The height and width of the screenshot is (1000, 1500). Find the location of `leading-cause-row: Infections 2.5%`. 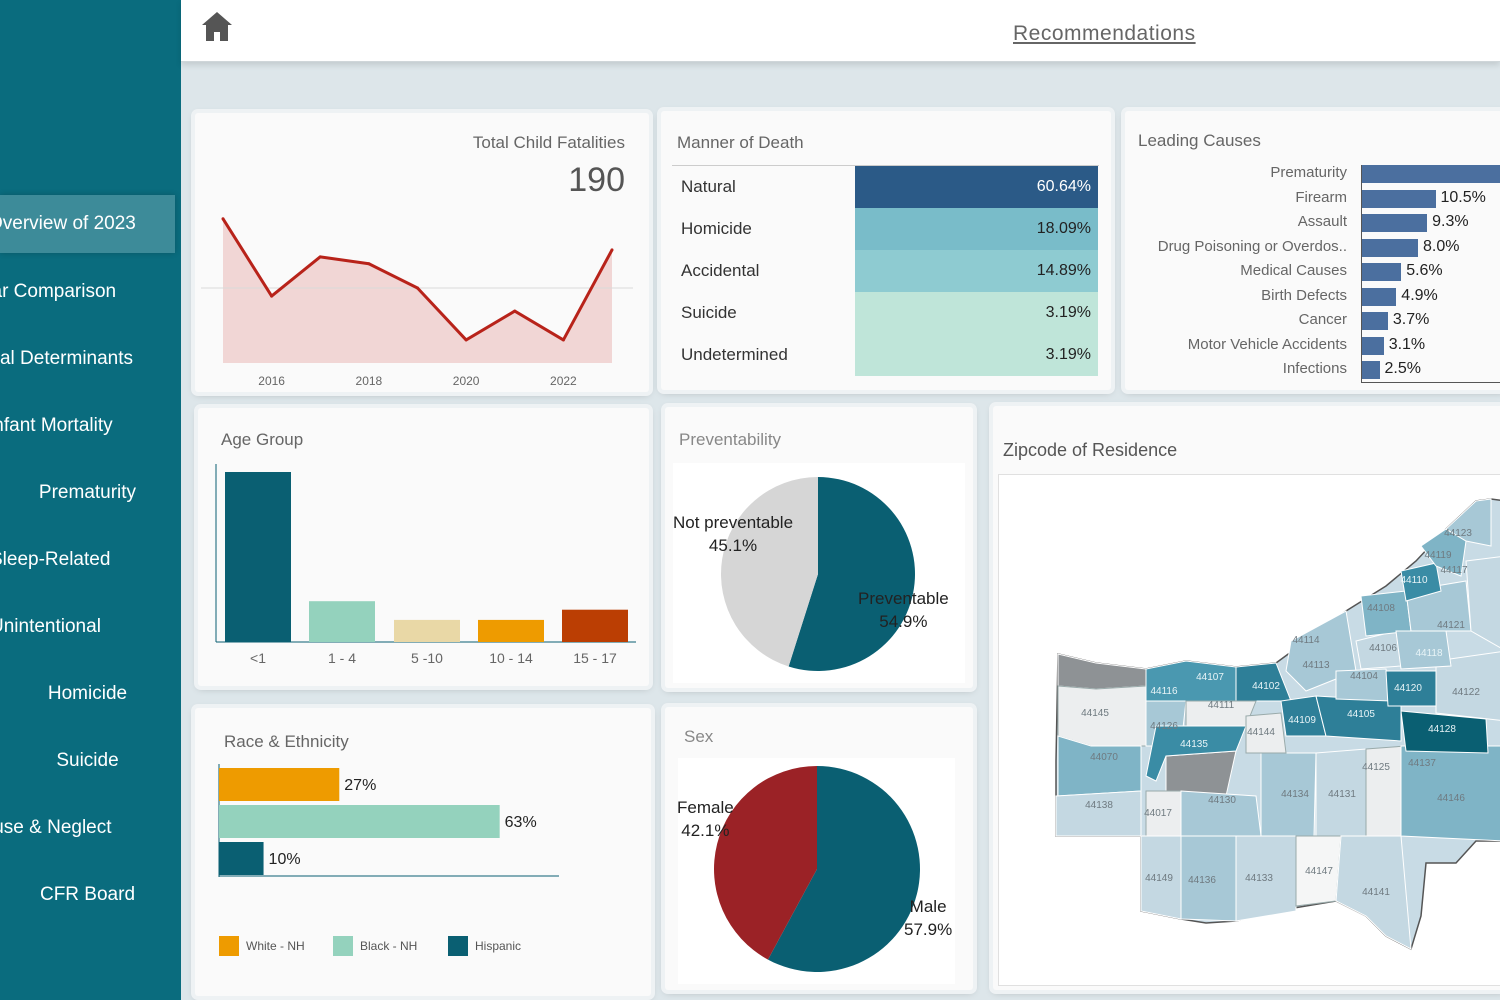

leading-cause-row: Infections 2.5% is located at coordinates (1312, 370).